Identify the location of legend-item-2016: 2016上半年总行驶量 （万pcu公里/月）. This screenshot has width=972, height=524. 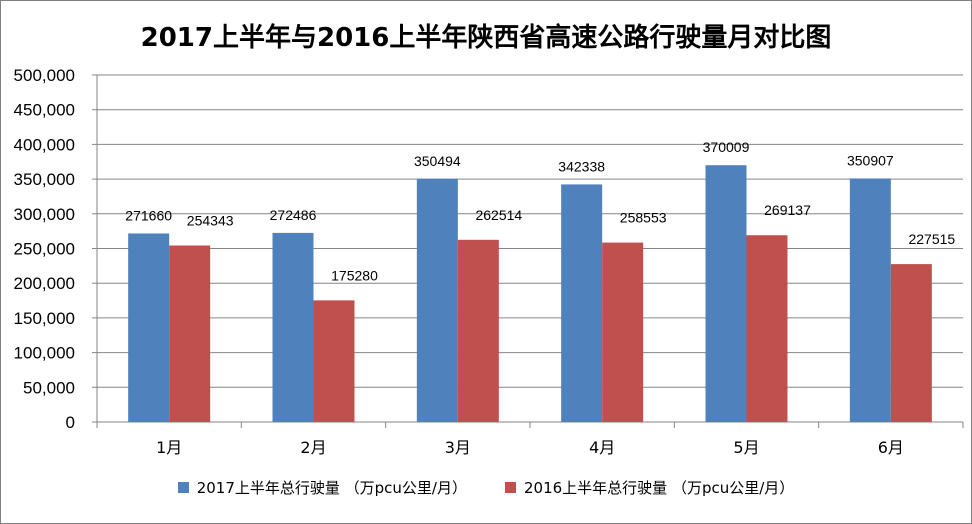
(649, 487).